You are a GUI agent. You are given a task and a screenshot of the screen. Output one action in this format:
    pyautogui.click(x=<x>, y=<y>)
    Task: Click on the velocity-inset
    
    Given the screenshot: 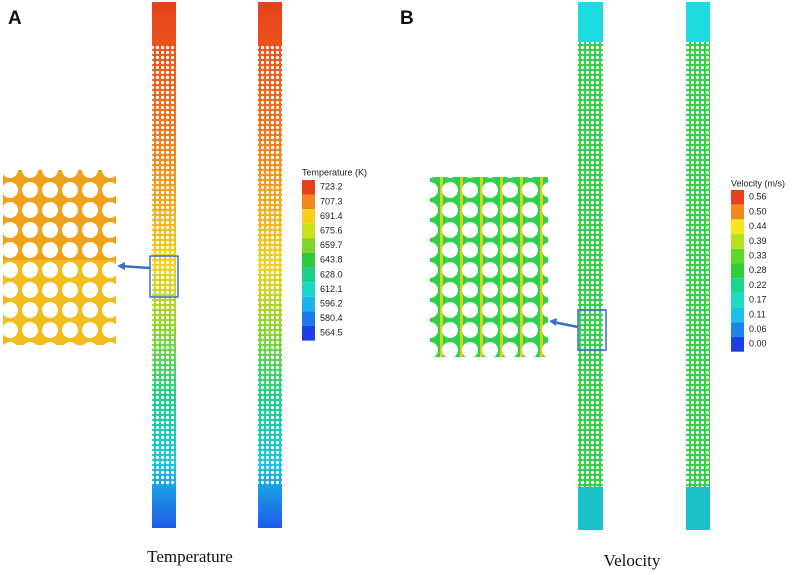 What is the action you would take?
    pyautogui.click(x=489, y=267)
    